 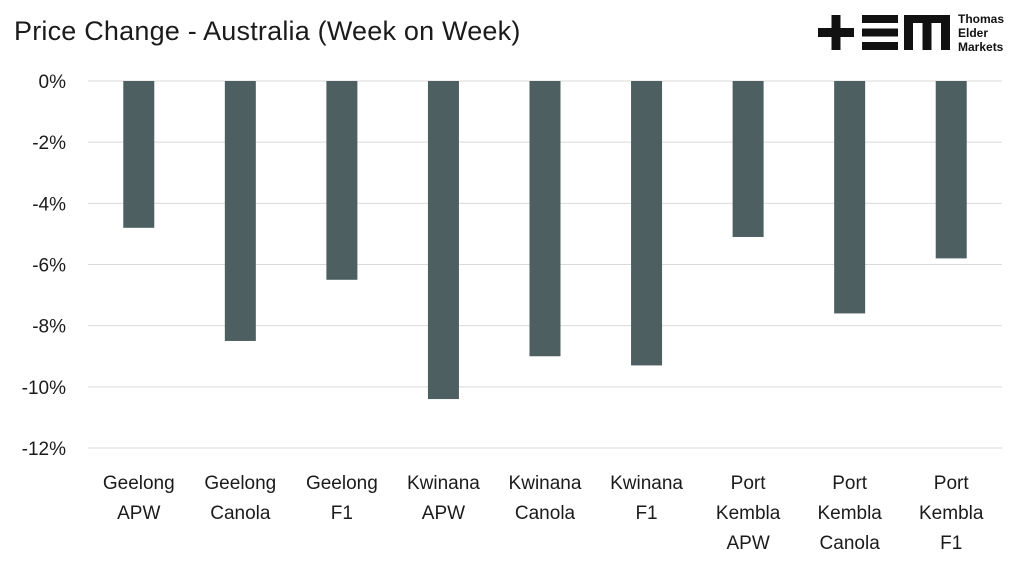 I want to click on y-tick-label: -6%, so click(x=49, y=266).